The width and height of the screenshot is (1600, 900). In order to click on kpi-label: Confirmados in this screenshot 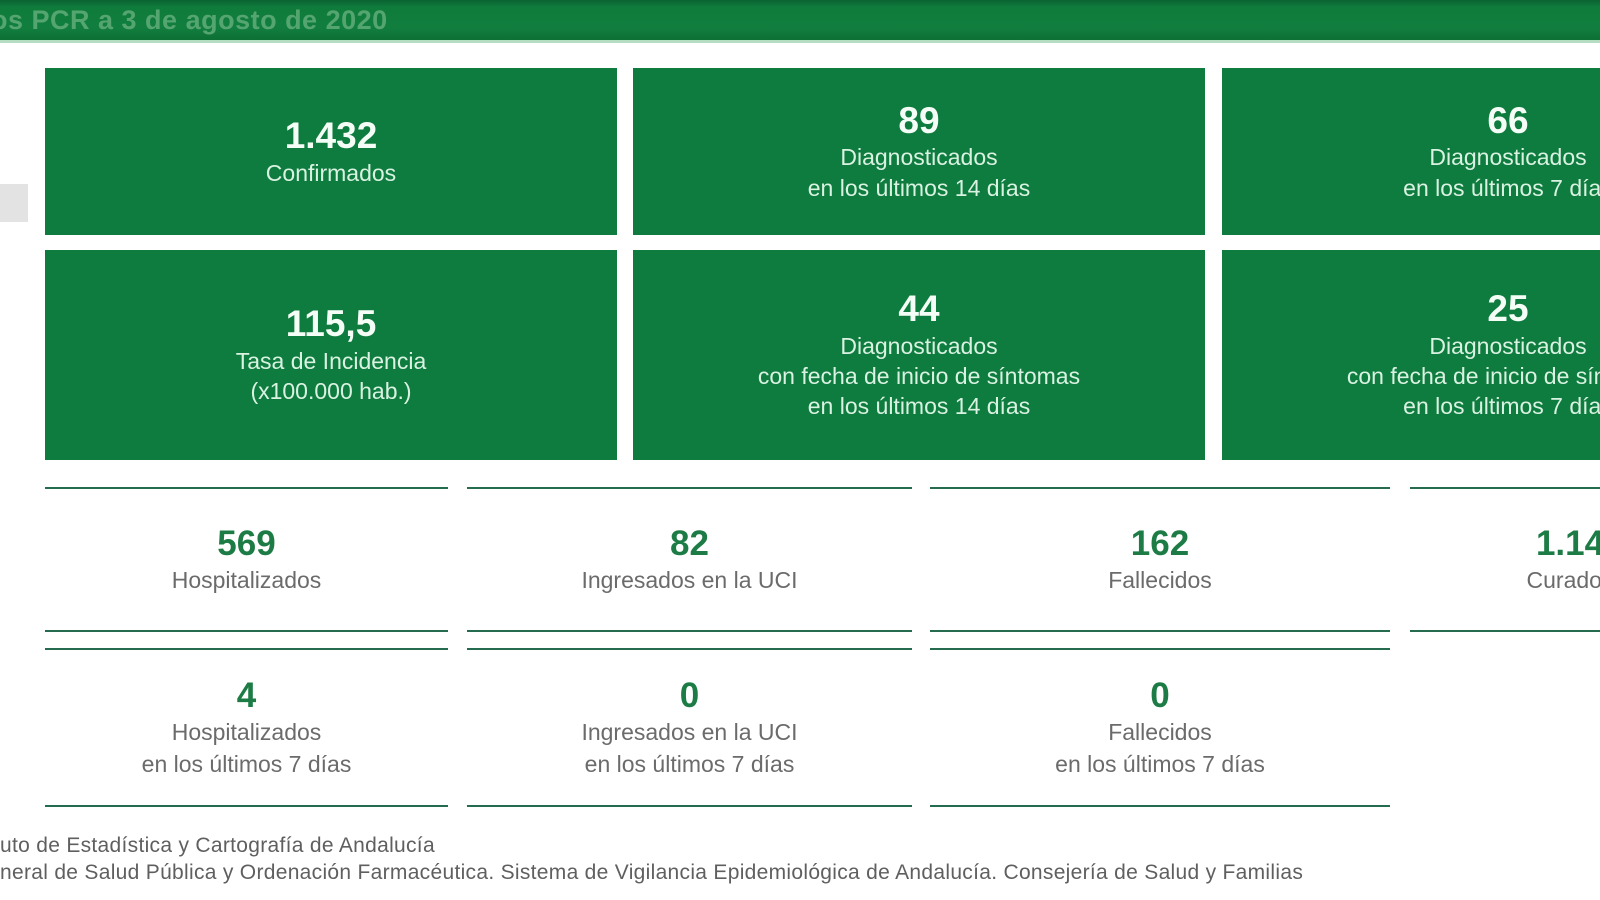, I will do `click(331, 172)`.